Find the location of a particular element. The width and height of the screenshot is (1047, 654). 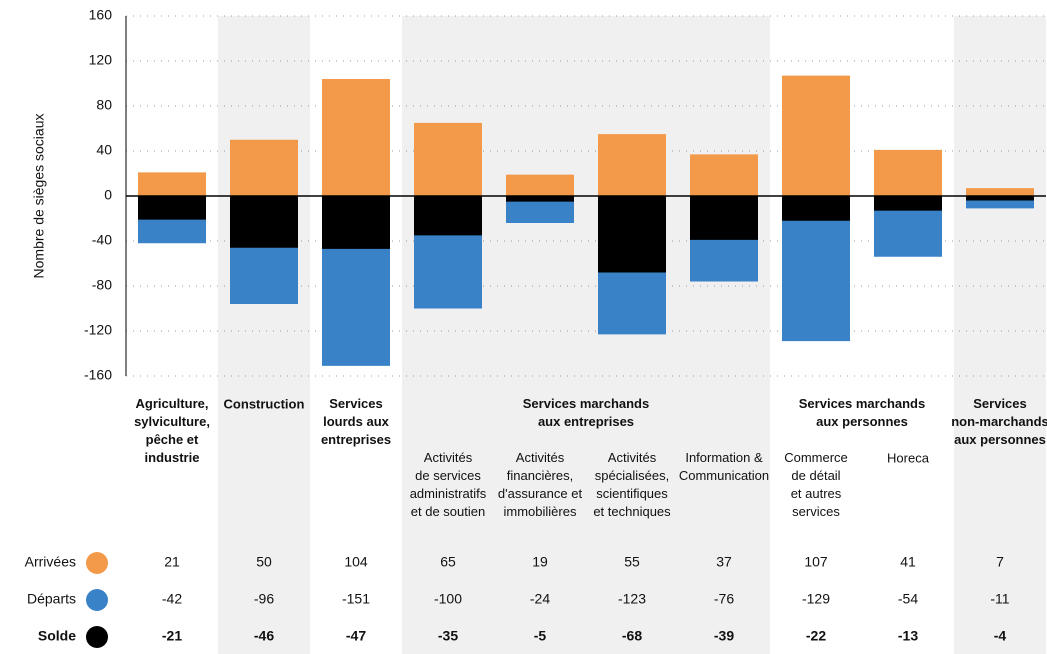

table-value: -4 is located at coordinates (1000, 636).